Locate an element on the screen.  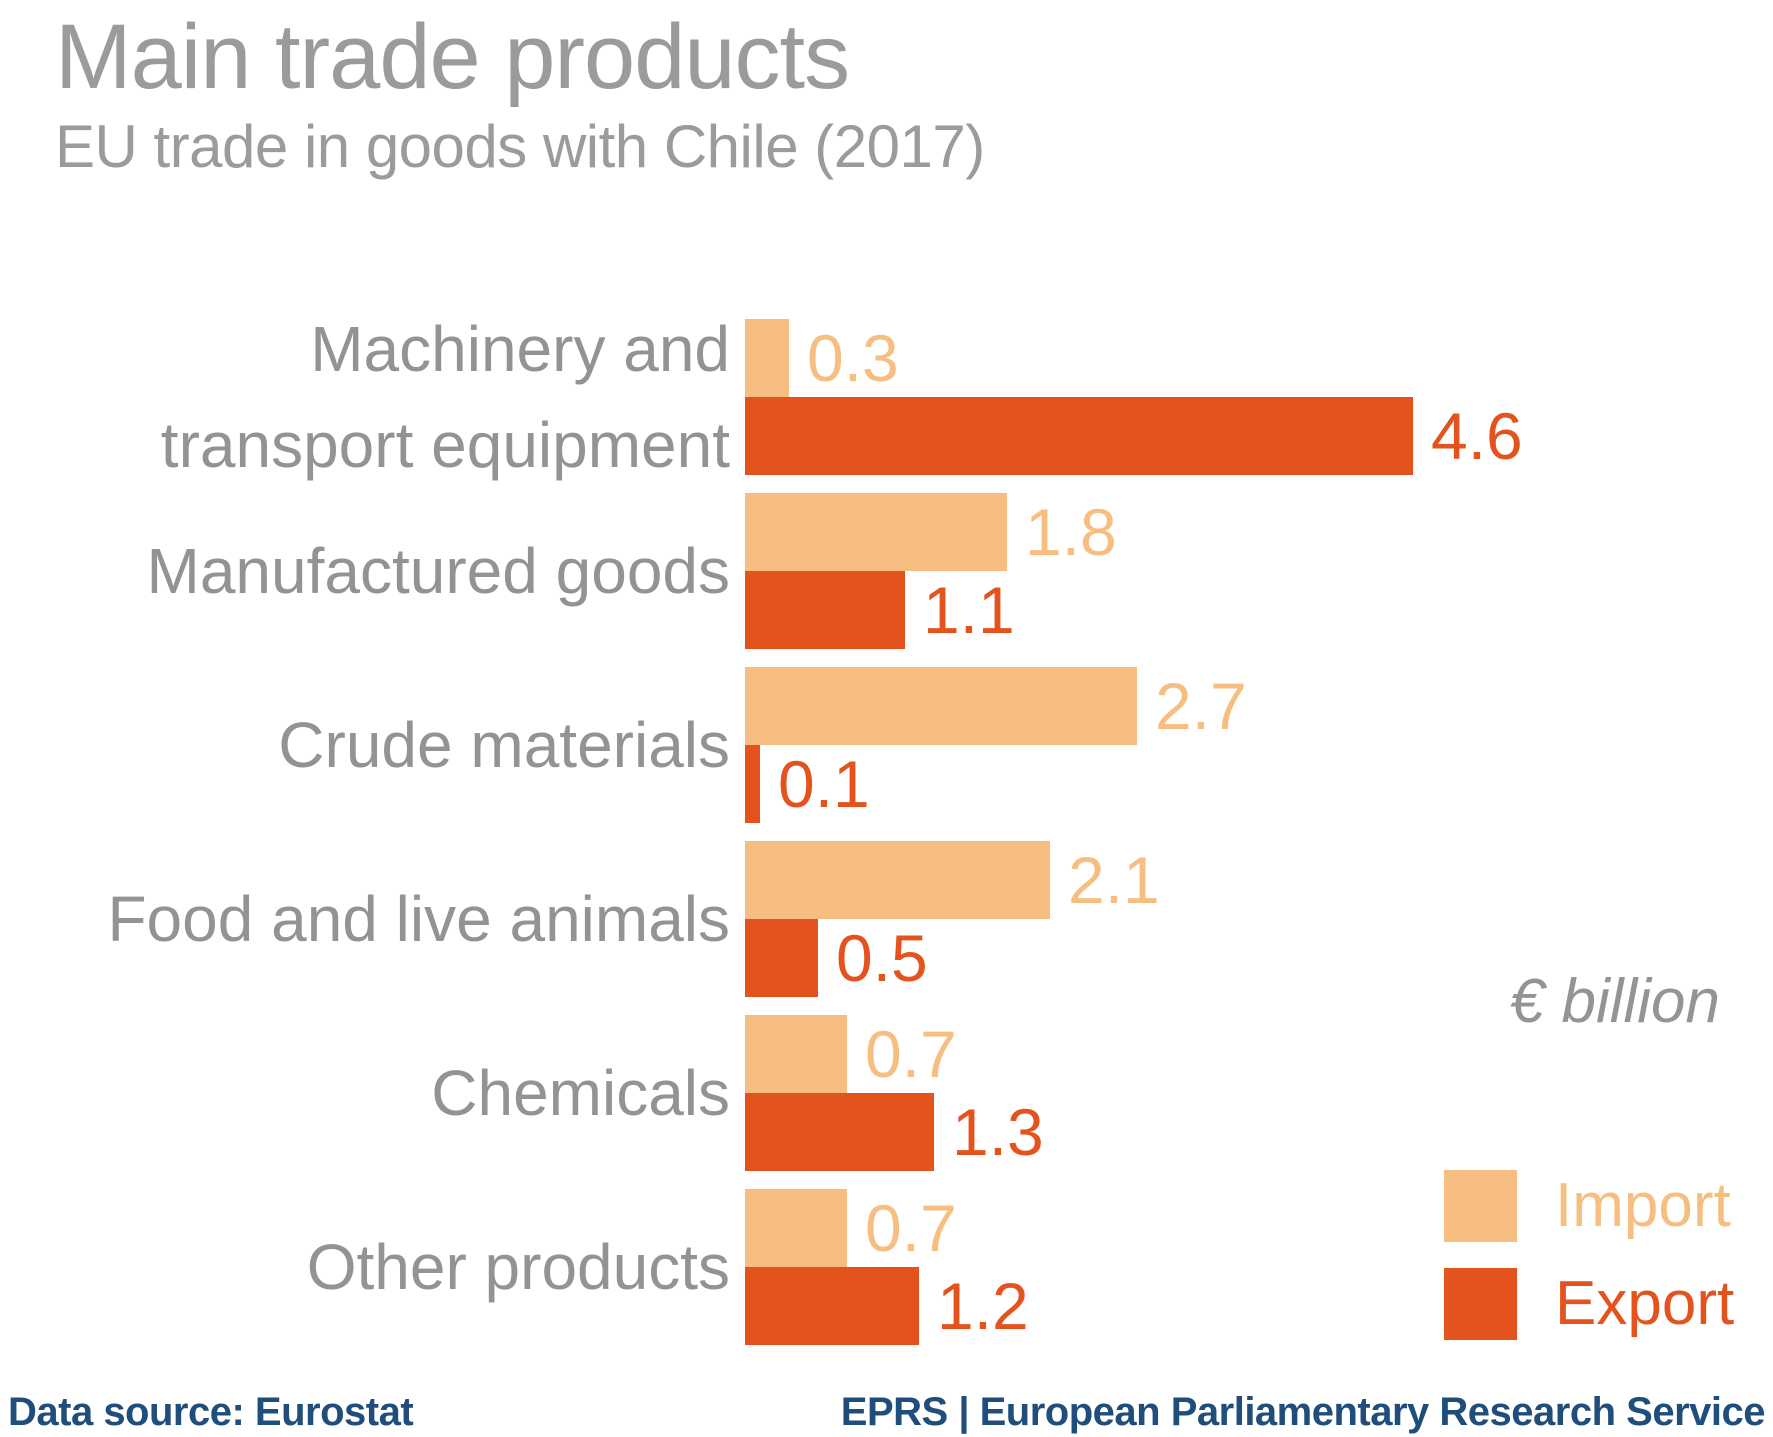
import-legend-swatch is located at coordinates (1480, 1206).